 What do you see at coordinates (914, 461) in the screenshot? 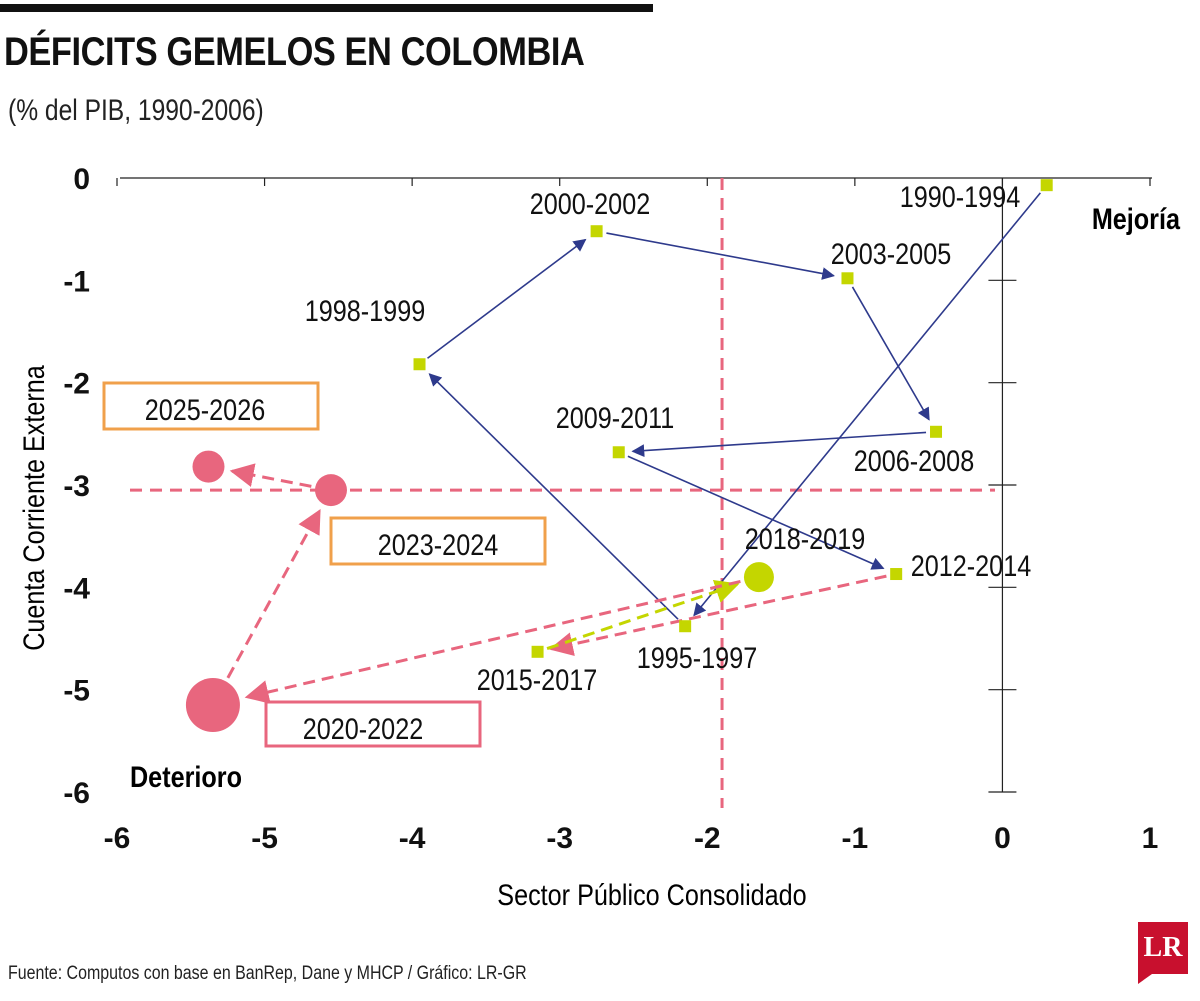
I see `point-label-2006-2008: 2006-2008` at bounding box center [914, 461].